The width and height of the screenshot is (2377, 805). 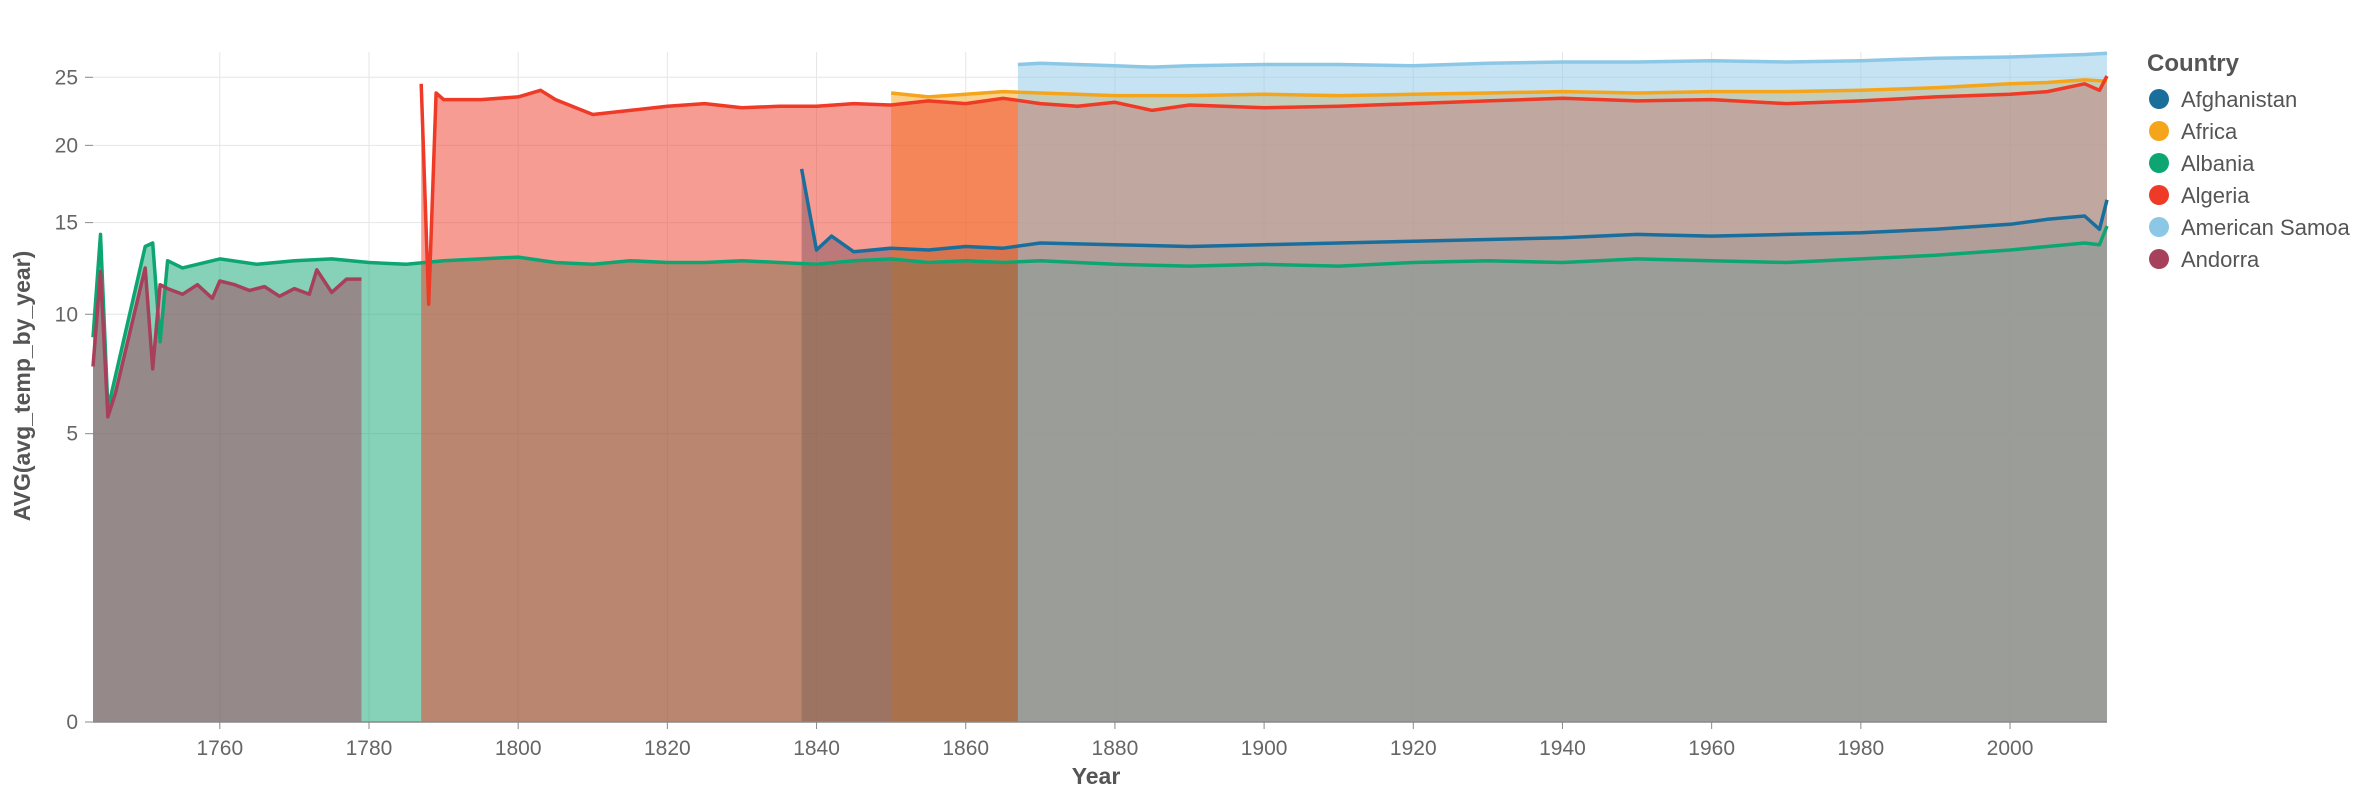 I want to click on legend-title: Country, so click(x=2193, y=63).